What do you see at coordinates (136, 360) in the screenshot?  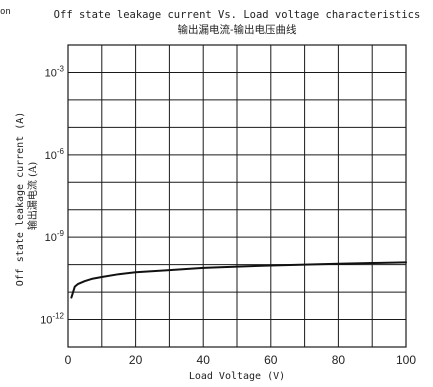 I see `x-tick-label: 20` at bounding box center [136, 360].